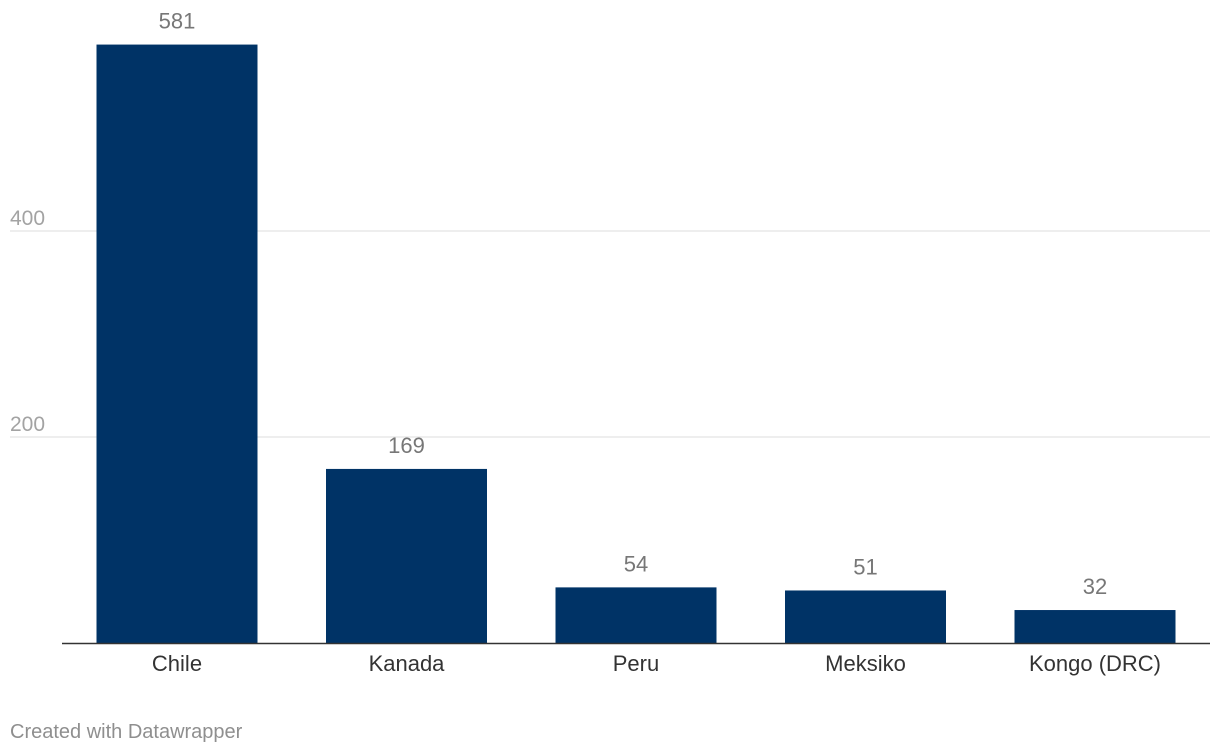  I want to click on data-label-chile: 581, so click(177, 21).